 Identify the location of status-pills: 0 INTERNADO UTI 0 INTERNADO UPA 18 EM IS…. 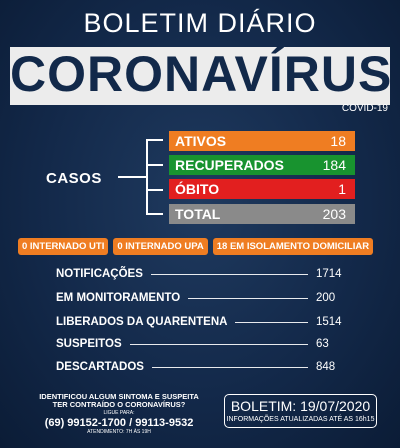
(203, 246).